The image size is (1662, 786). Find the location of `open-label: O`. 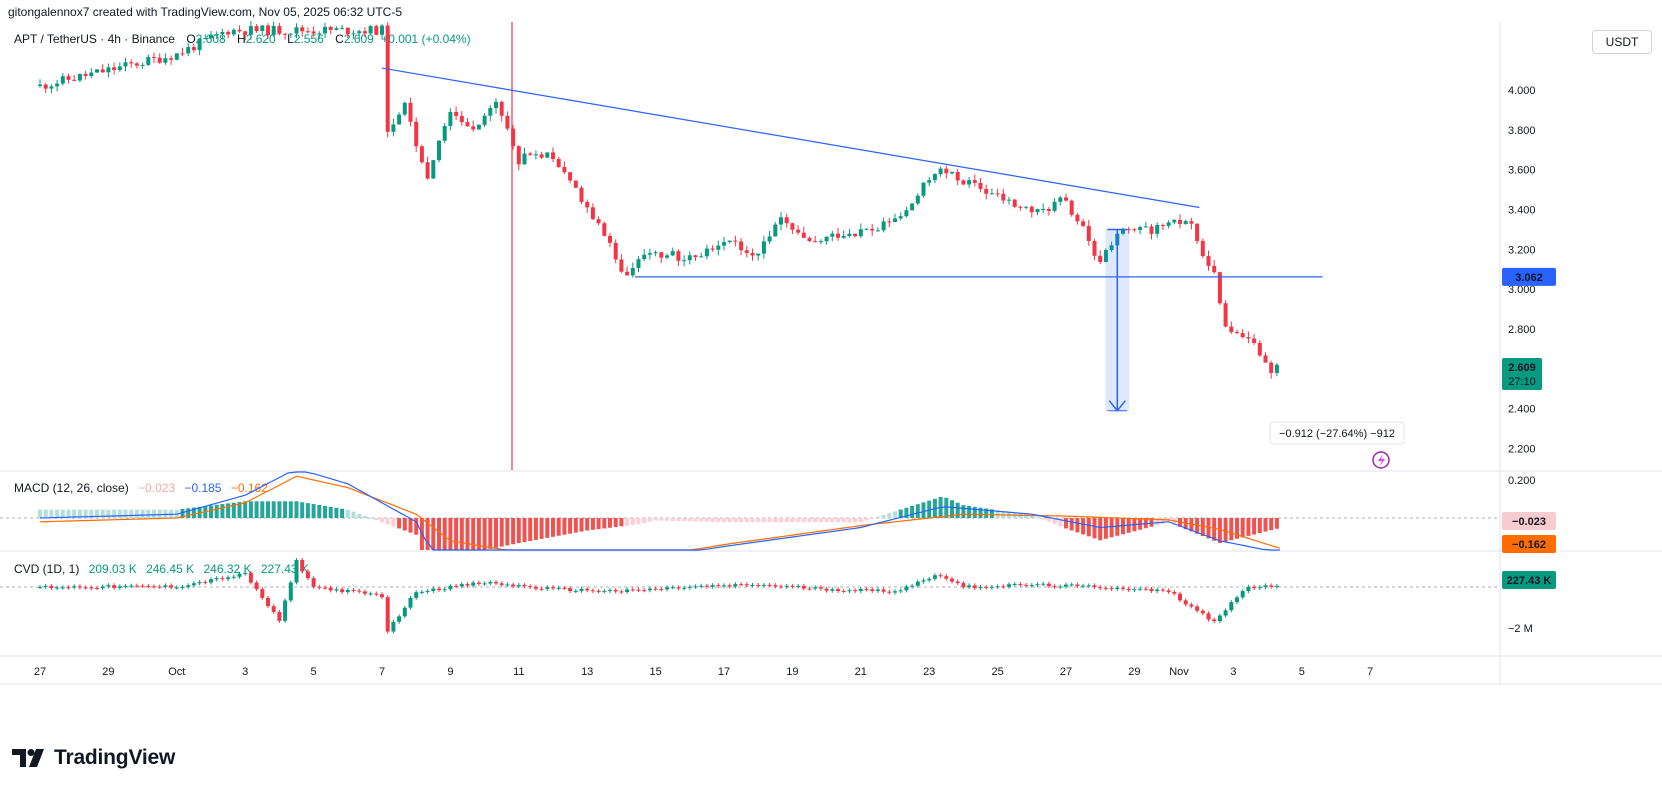

open-label: O is located at coordinates (191, 39).